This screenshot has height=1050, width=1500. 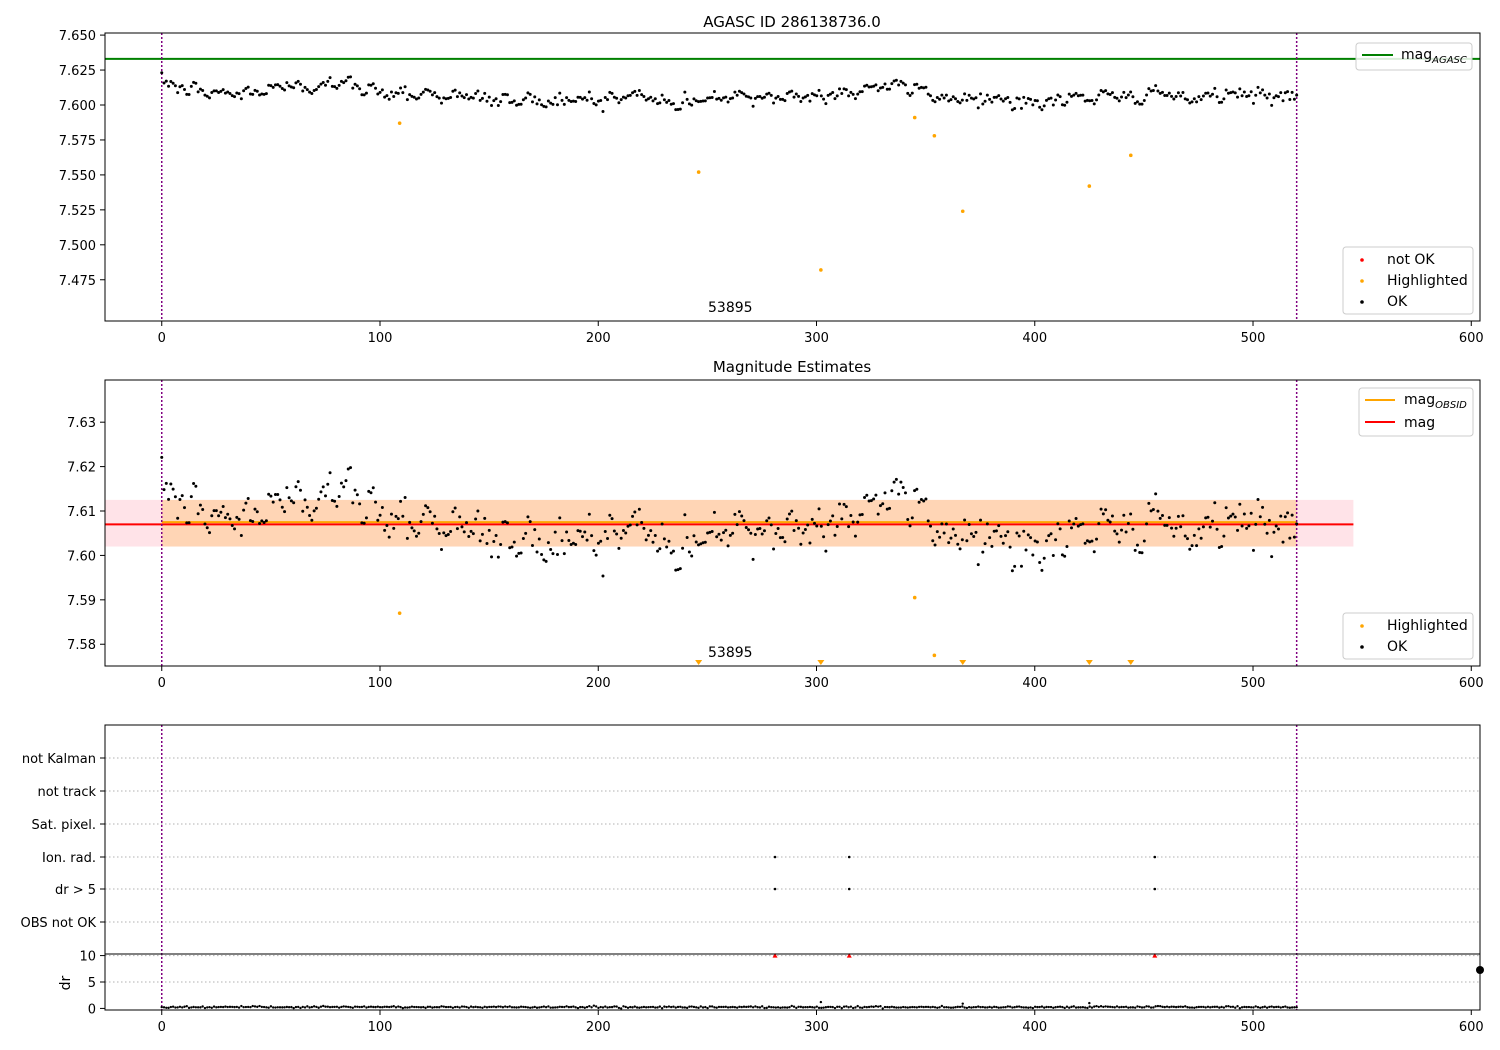 What do you see at coordinates (699, 662) in the screenshot?
I see `off-scale-marker` at bounding box center [699, 662].